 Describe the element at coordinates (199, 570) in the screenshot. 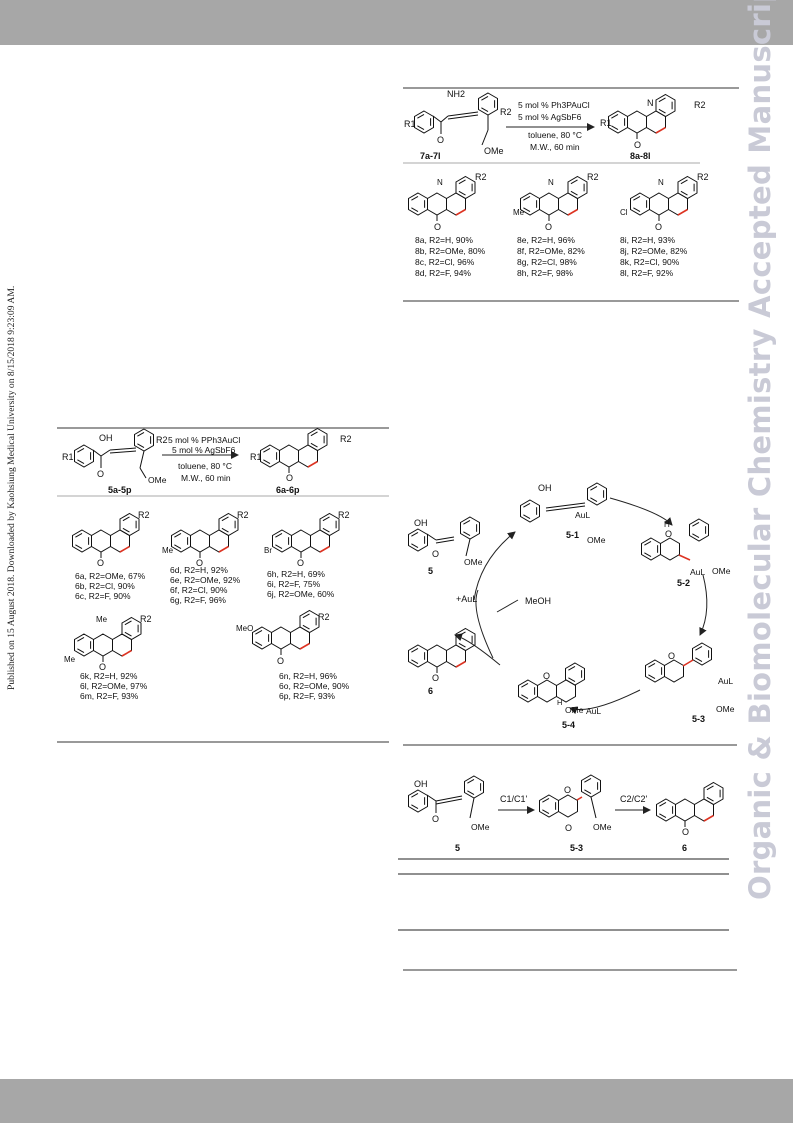

I see `entry-6d: 6d, R2=H, 92%` at that location.